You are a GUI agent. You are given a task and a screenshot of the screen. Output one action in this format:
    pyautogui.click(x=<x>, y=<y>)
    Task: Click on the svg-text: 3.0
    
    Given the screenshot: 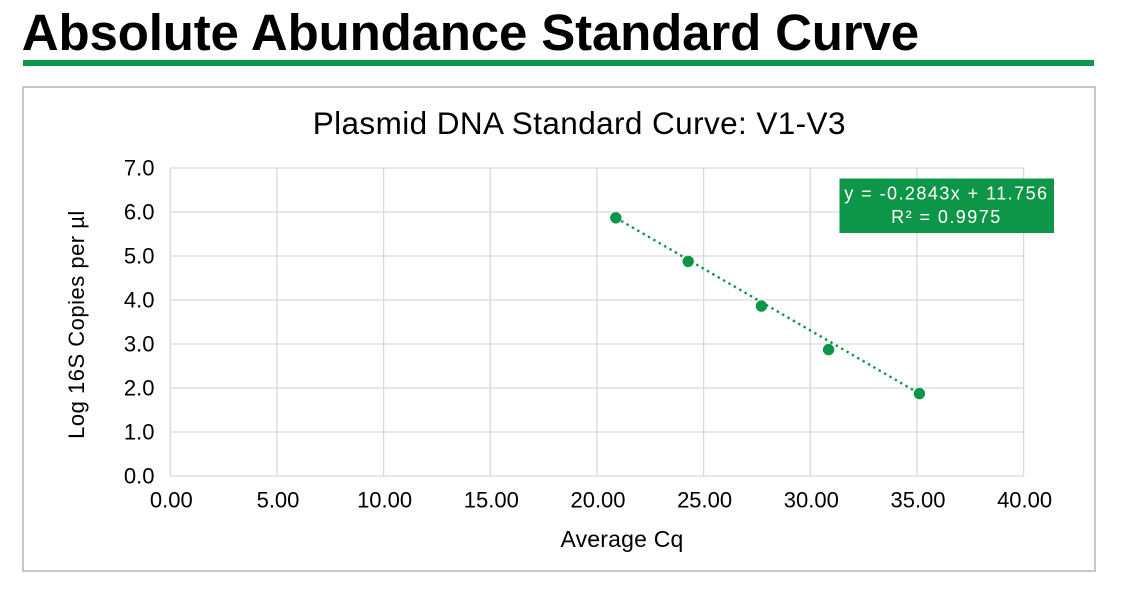 What is the action you would take?
    pyautogui.click(x=139, y=344)
    